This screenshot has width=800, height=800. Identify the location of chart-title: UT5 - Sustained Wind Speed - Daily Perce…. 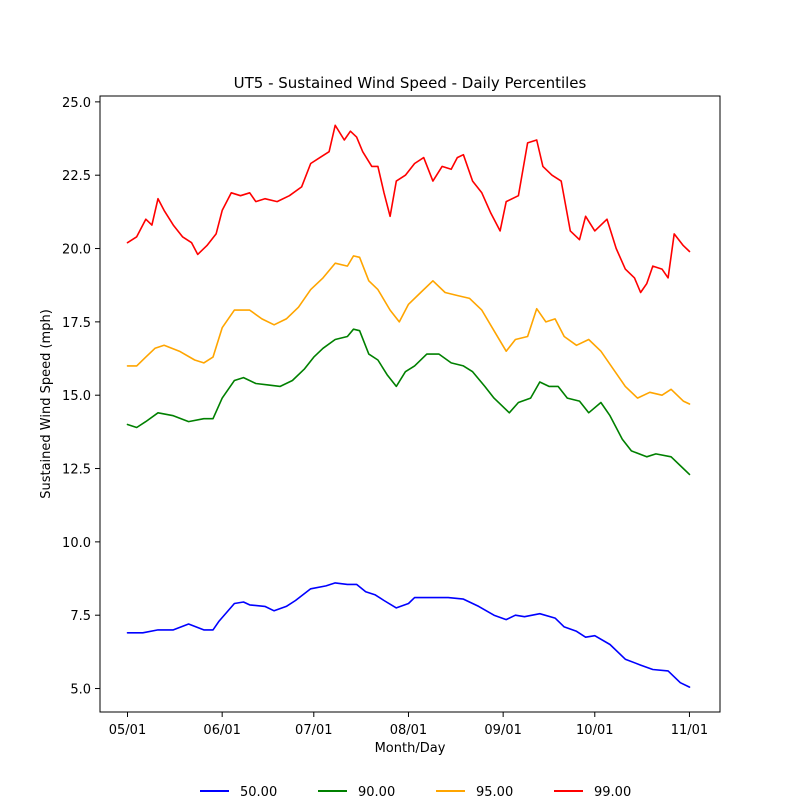
(410, 83).